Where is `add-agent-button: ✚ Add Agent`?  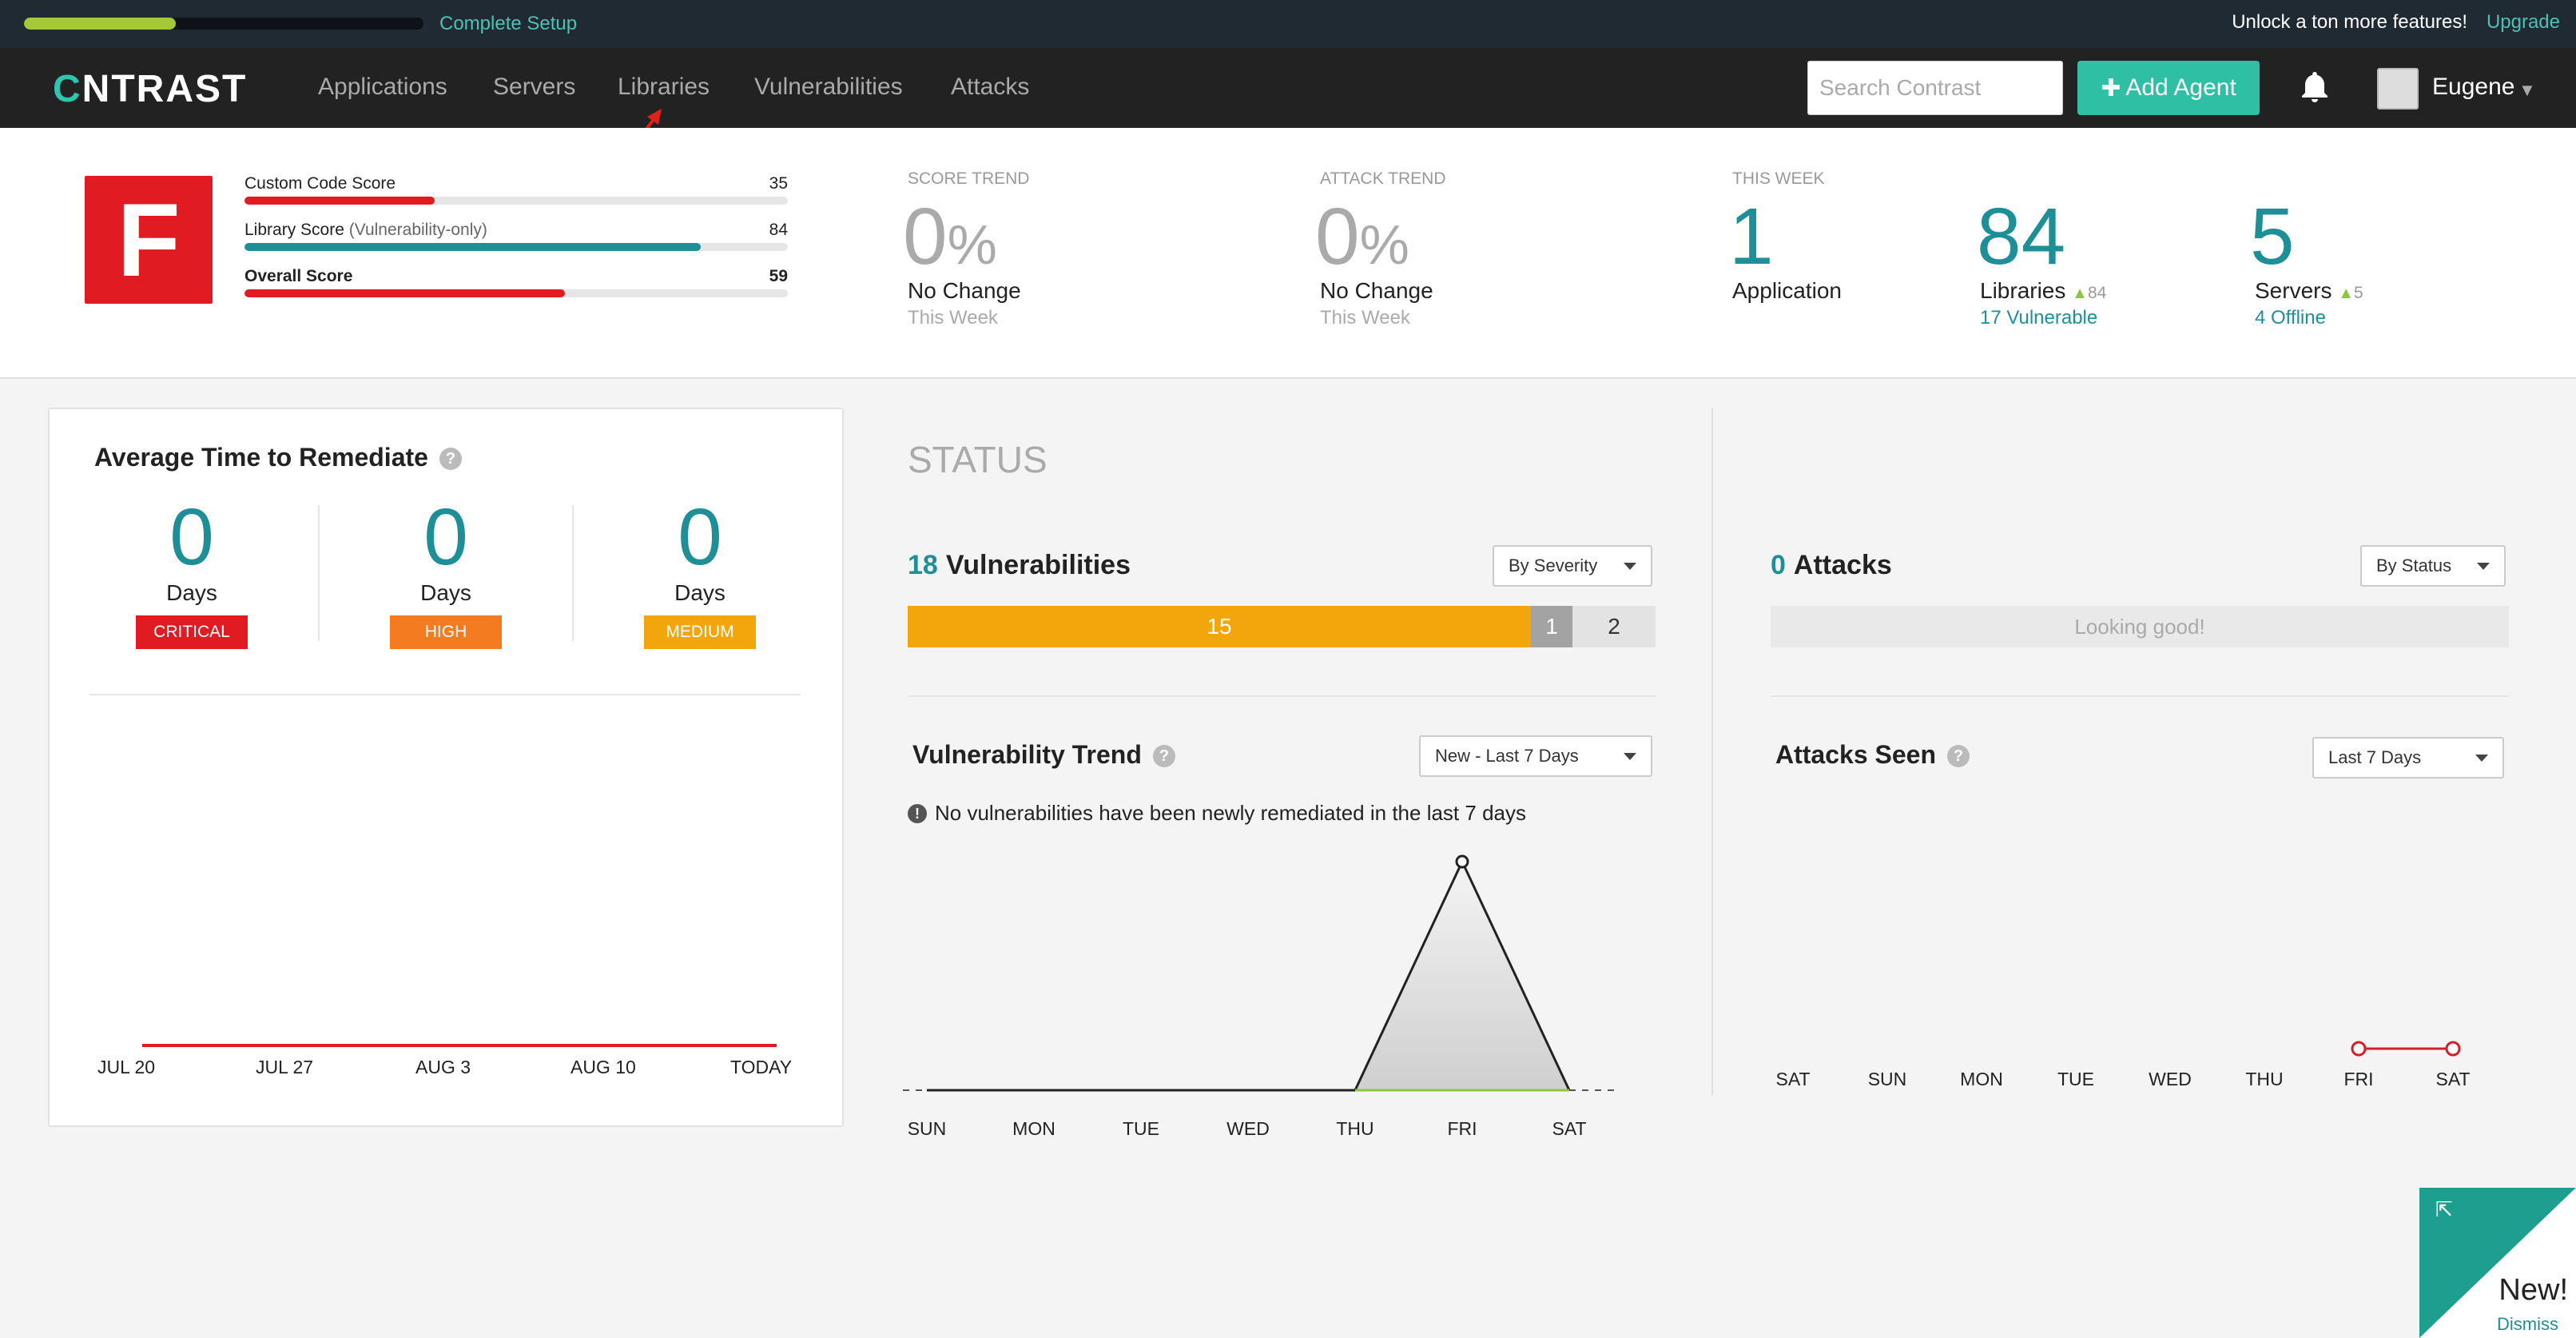
add-agent-button: ✚ Add Agent is located at coordinates (2168, 88).